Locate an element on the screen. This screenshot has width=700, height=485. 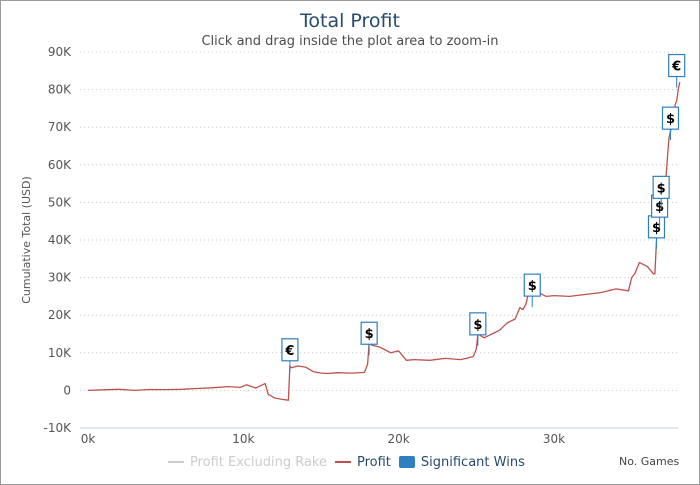
chart-title: Total Profit is located at coordinates (350, 21).